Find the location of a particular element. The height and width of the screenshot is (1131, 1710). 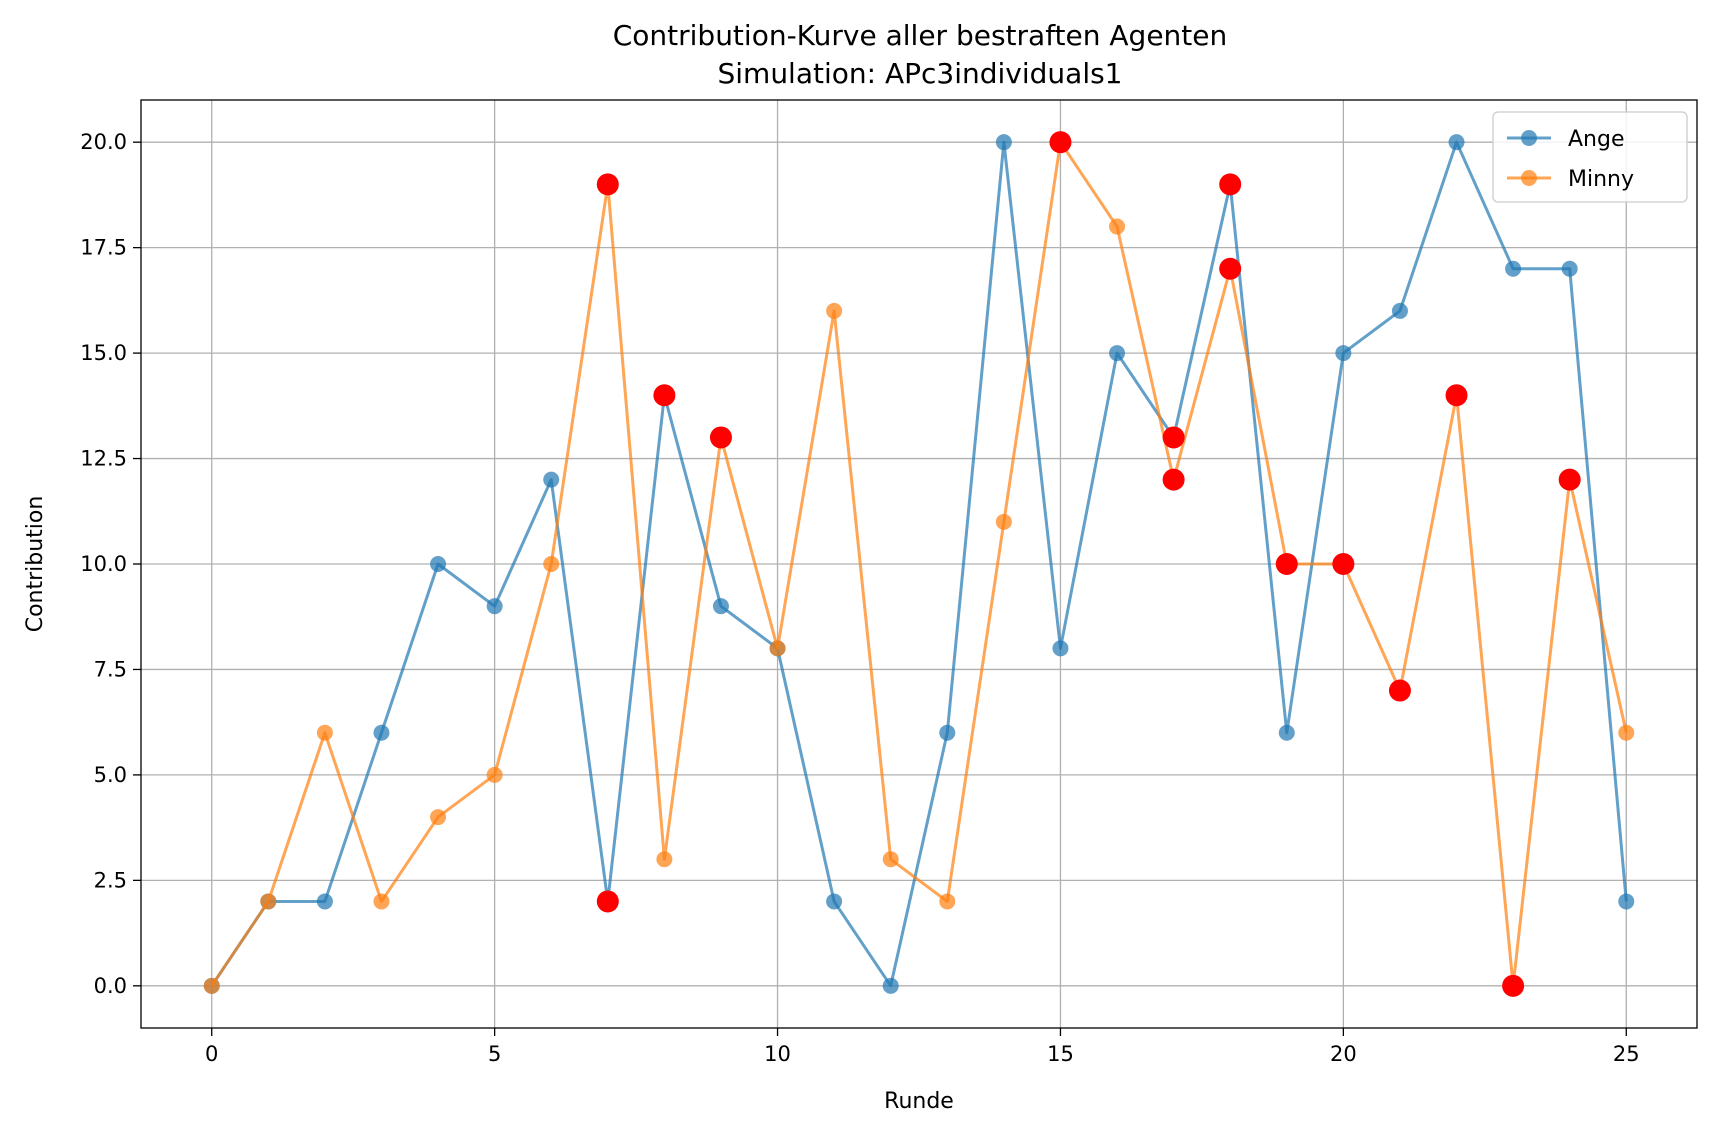

x-tick-label: 5 is located at coordinates (494, 1054).